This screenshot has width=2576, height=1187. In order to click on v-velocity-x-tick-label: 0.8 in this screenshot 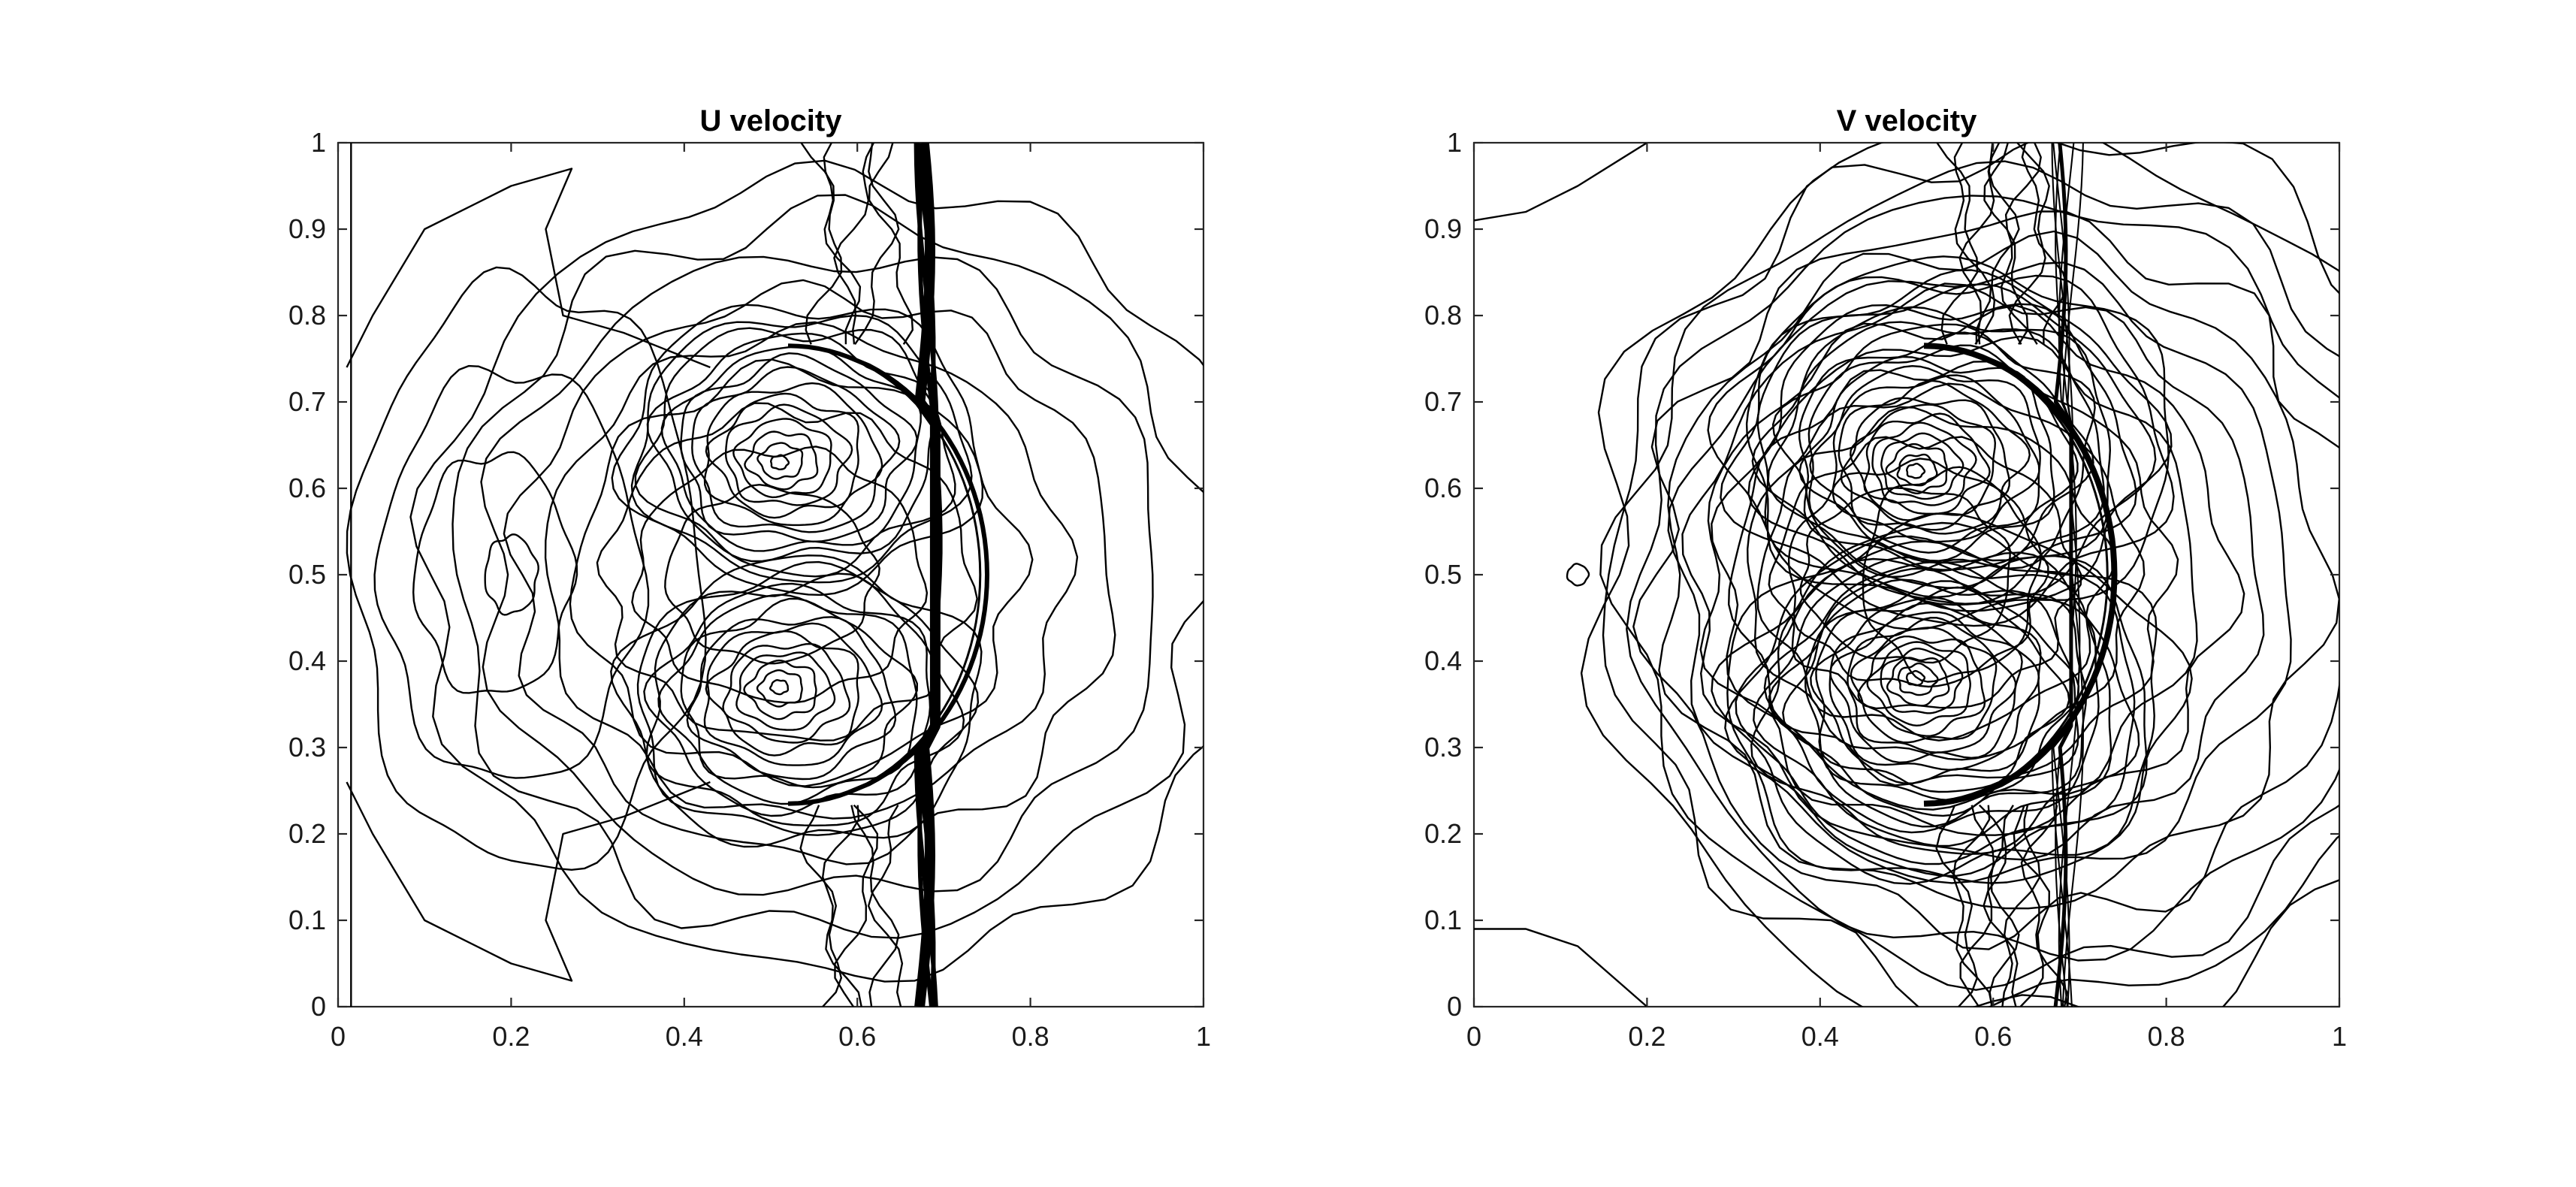, I will do `click(2166, 1036)`.